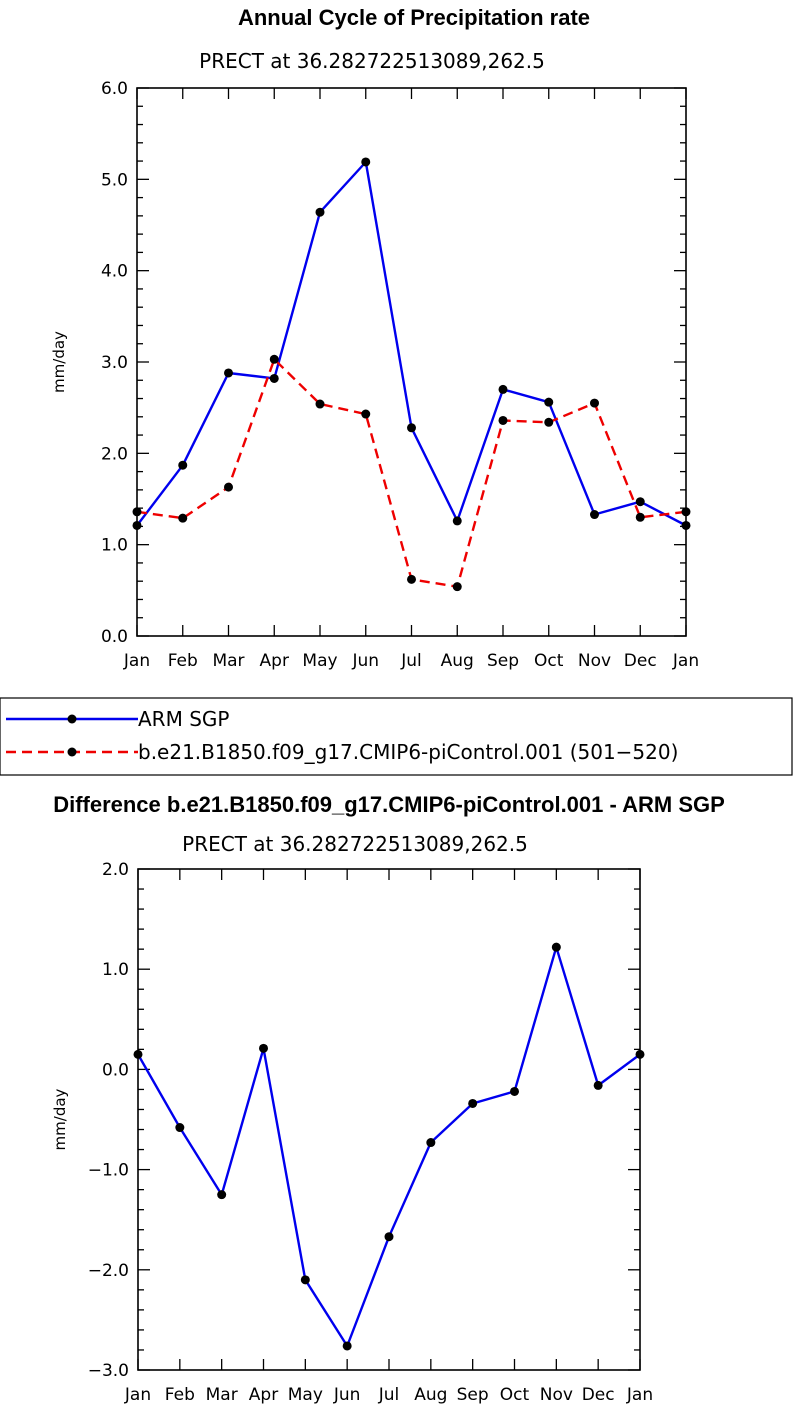 The image size is (799, 1419). I want to click on chart2-xtick-label: Jun, so click(347, 1395).